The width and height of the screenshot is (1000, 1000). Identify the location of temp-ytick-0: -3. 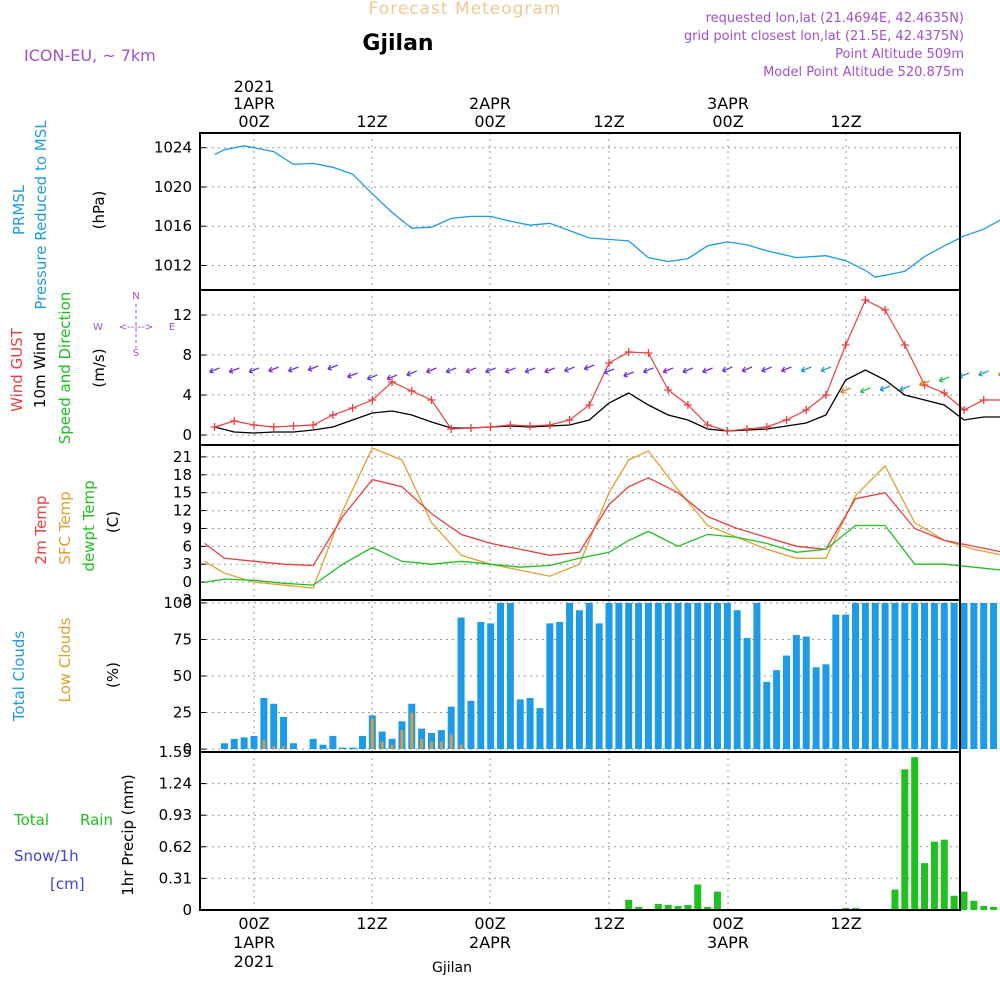
(184, 600).